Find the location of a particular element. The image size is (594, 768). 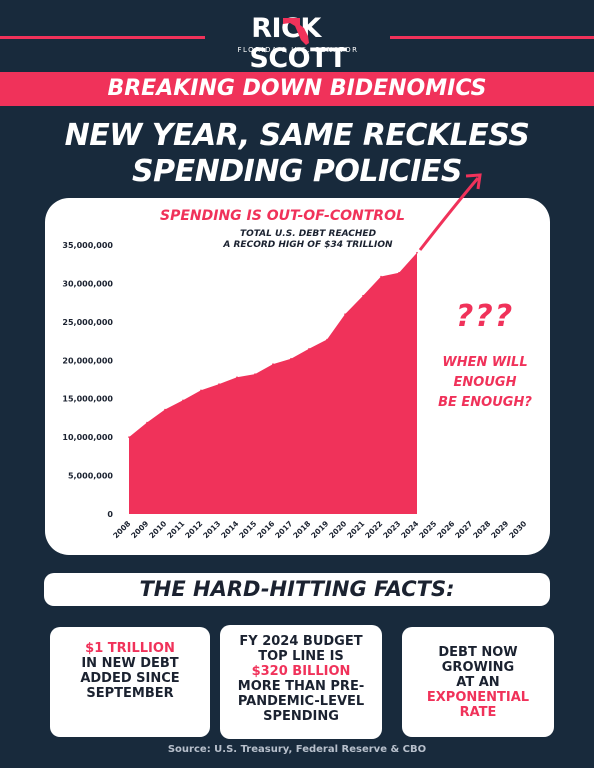

x-tick-label: 2018 is located at coordinates (301, 529).